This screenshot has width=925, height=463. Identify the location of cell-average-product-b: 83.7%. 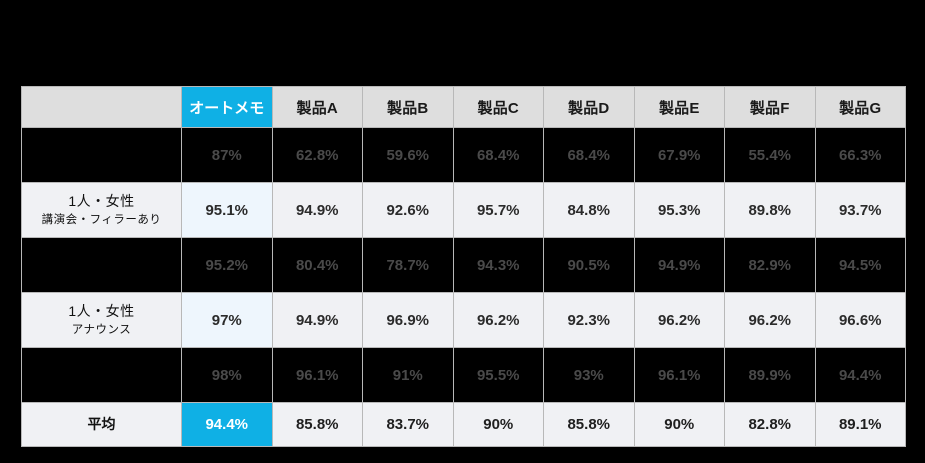
(408, 424).